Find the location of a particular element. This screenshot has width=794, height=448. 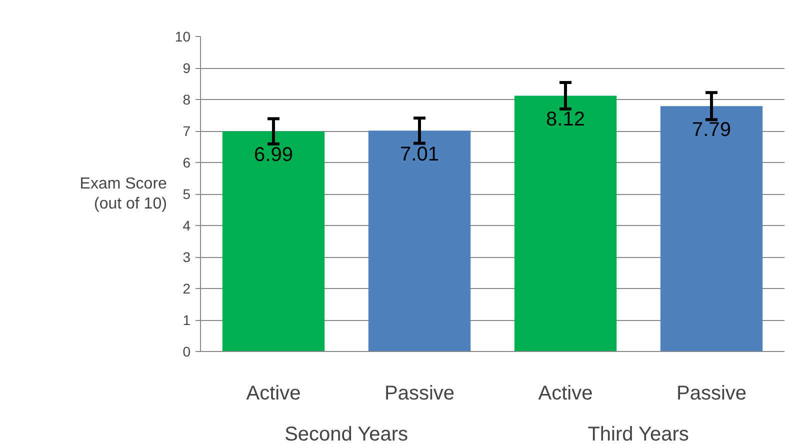

data-label: 6.99 is located at coordinates (273, 155).